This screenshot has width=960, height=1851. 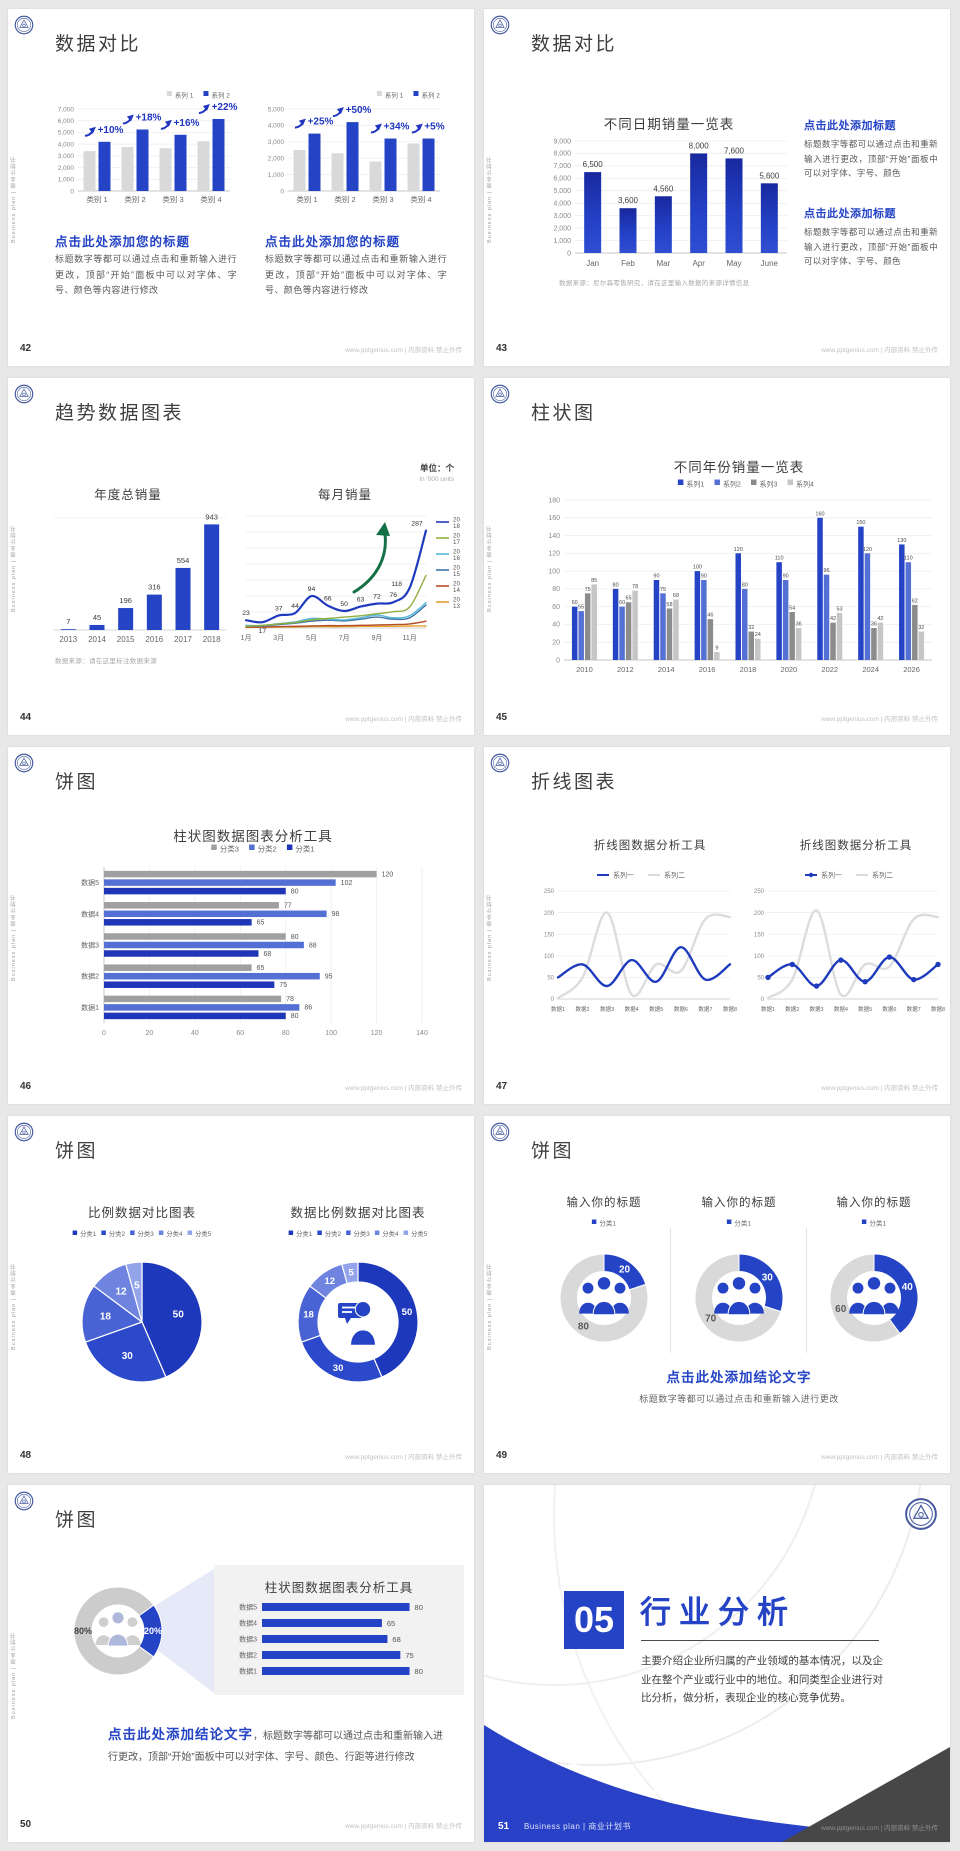 I want to click on svg-text: 2013, so click(x=68, y=639).